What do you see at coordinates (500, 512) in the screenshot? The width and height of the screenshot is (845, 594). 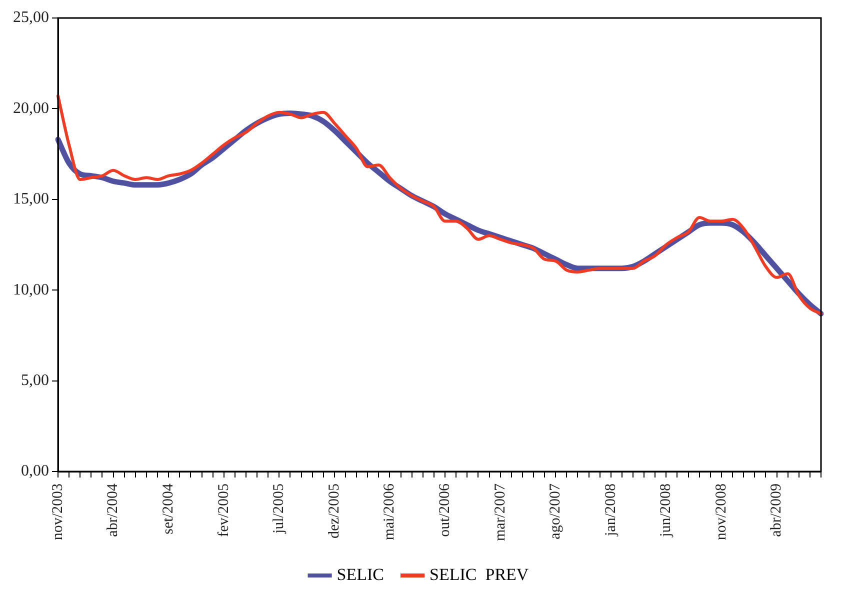 I see `x-tick-label: mar/2007` at bounding box center [500, 512].